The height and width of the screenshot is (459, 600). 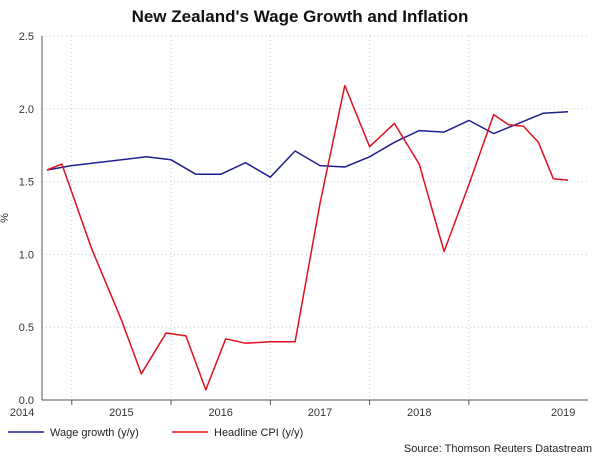 What do you see at coordinates (26, 110) in the screenshot?
I see `y-tick-label: 2.0` at bounding box center [26, 110].